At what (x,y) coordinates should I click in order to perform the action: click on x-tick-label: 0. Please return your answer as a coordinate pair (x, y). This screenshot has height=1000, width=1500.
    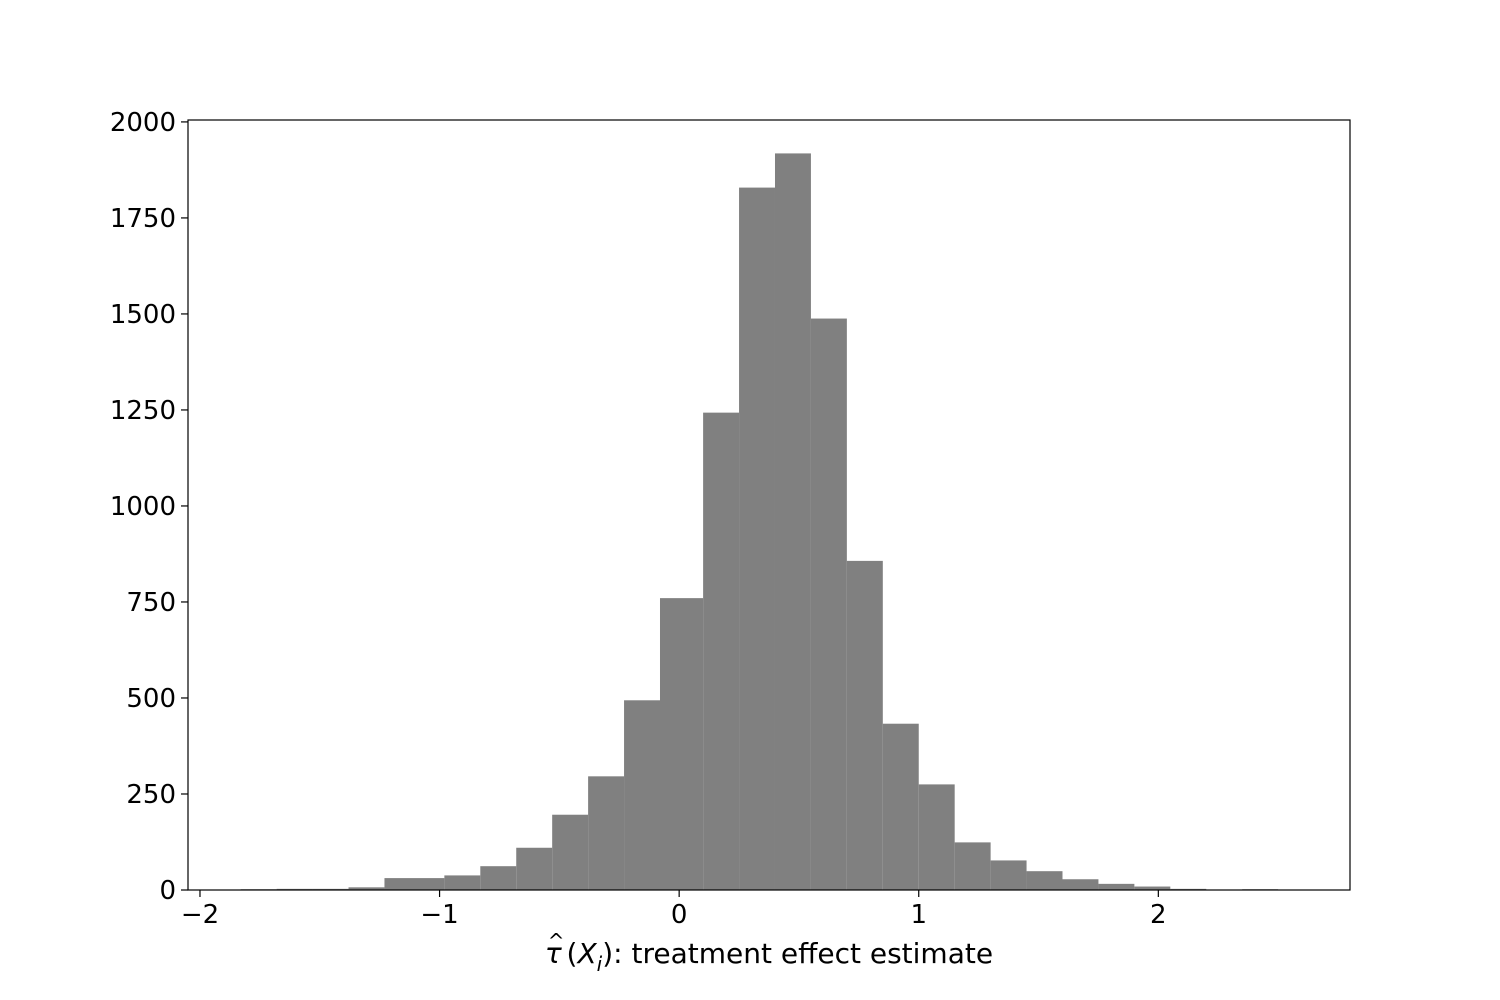
    Looking at the image, I should click on (679, 915).